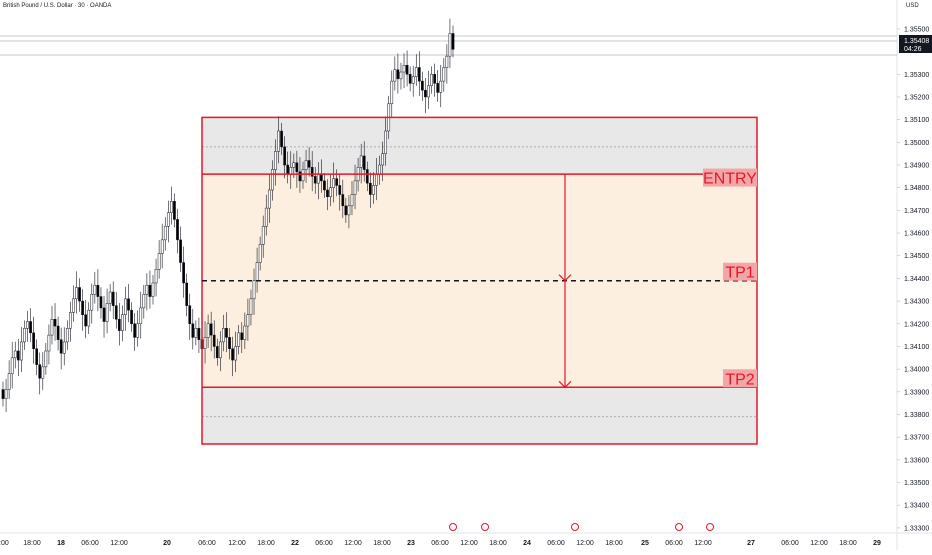 This screenshot has height=555, width=932. What do you see at coordinates (411, 543) in the screenshot?
I see `x-tick-label: 23` at bounding box center [411, 543].